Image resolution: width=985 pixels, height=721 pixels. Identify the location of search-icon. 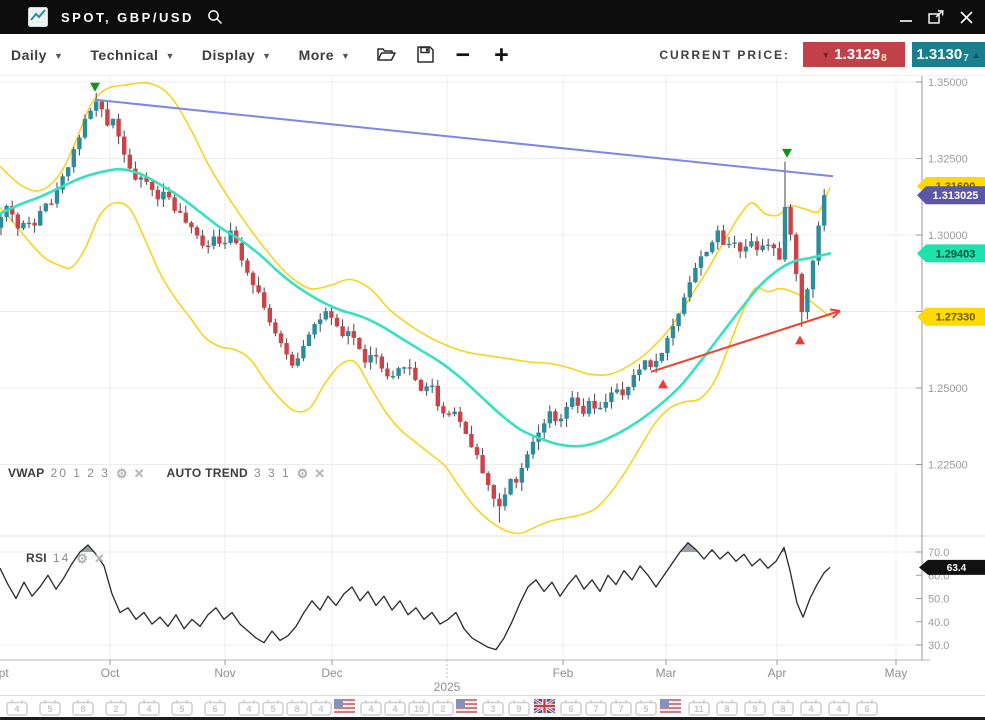
(215, 17).